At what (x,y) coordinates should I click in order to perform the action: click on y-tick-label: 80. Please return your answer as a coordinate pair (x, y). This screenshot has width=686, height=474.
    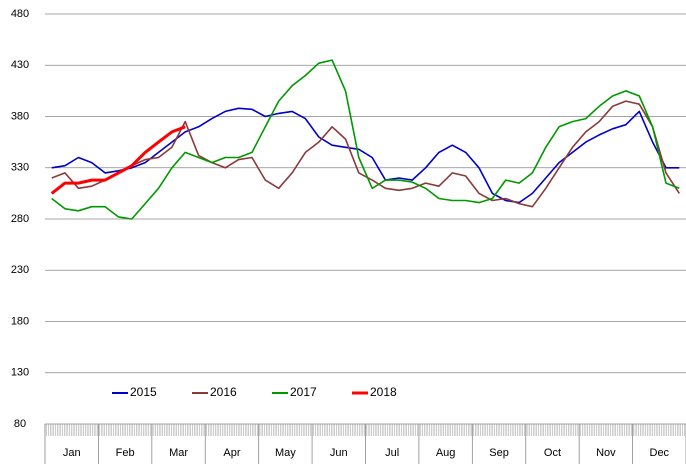
    Looking at the image, I should click on (20, 424).